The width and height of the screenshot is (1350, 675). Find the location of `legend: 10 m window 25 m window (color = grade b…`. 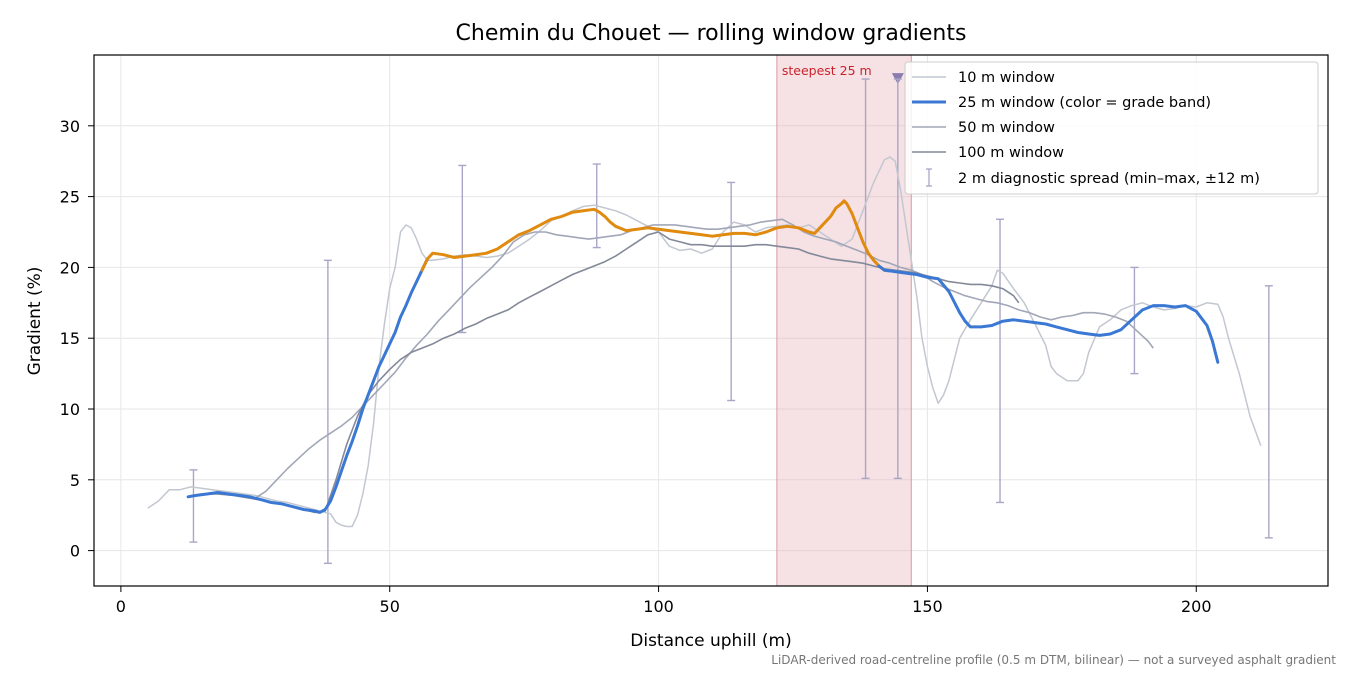

legend: 10 m window 25 m window (color = grade b… is located at coordinates (1111, 128).